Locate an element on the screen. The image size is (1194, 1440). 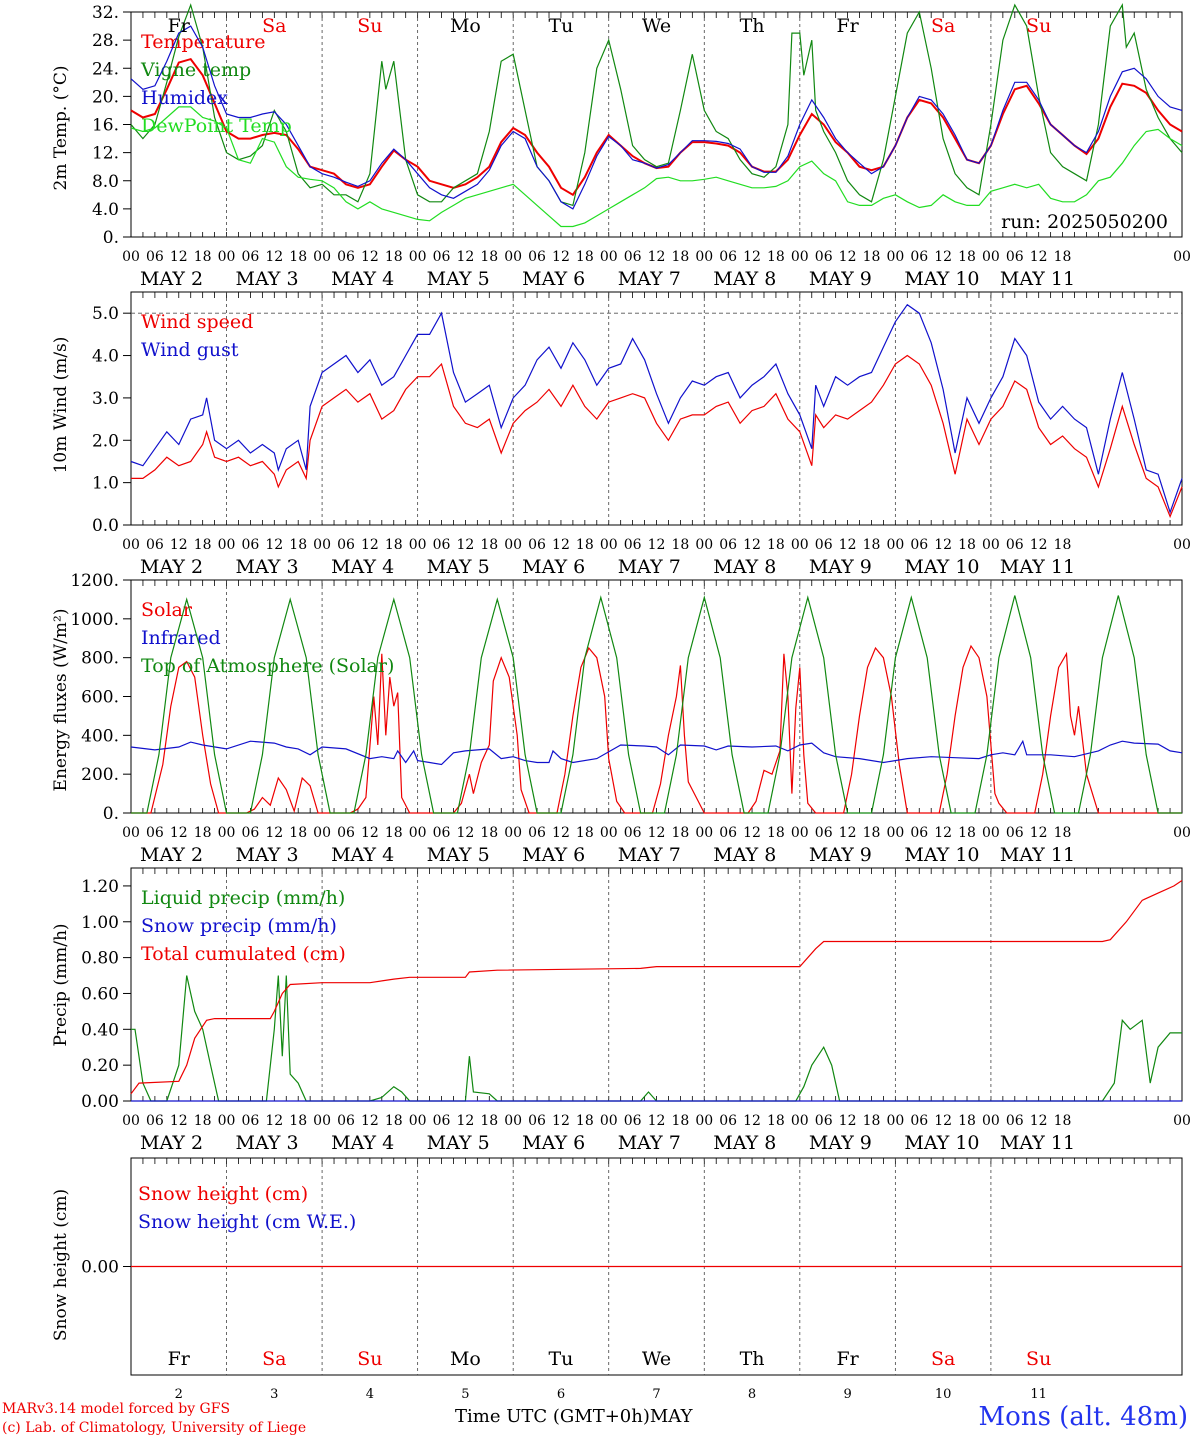
day-number-label: 5 is located at coordinates (465, 1394).